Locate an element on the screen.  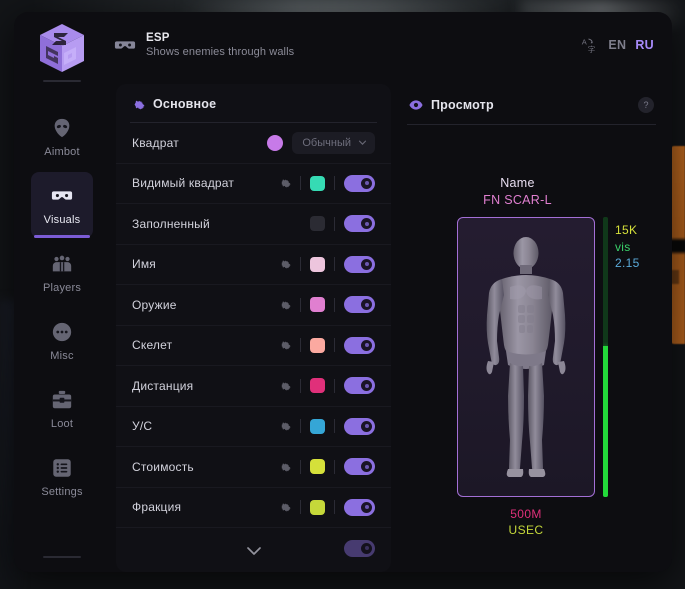
sidebar: Aimbot Visuals Play is located at coordinates (62, 325).